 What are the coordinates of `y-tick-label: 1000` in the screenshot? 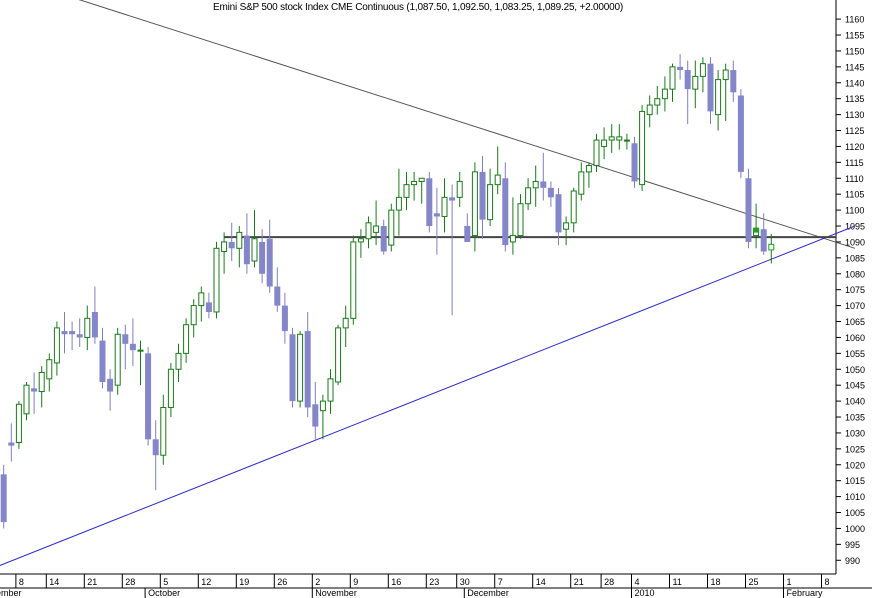 It's located at (855, 529).